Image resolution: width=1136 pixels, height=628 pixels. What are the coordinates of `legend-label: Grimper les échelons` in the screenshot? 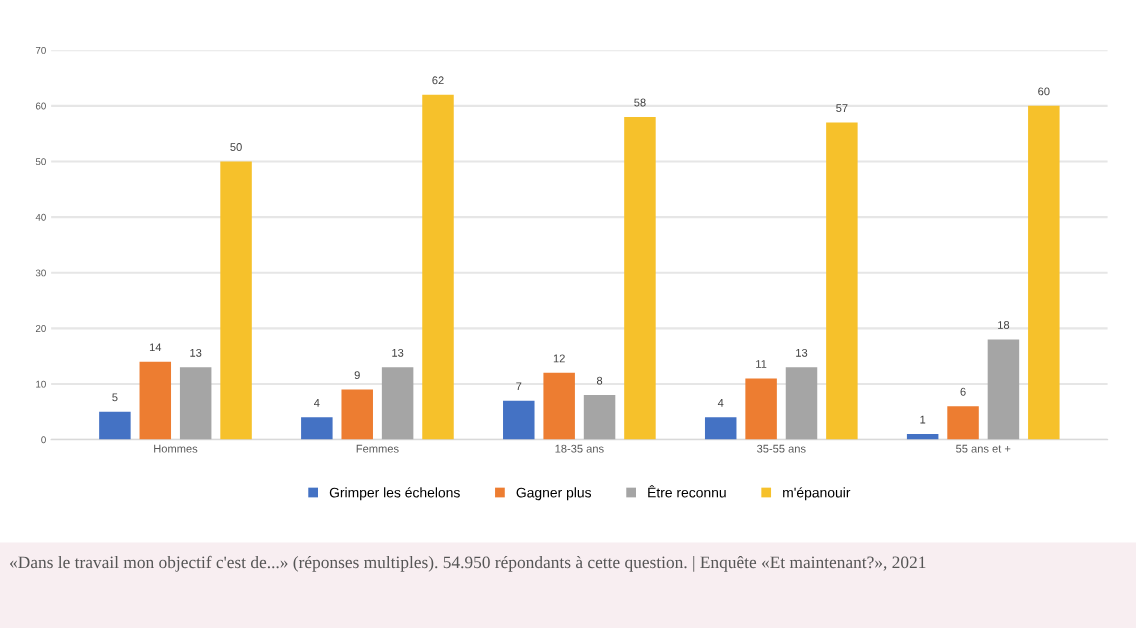 It's located at (394, 494).